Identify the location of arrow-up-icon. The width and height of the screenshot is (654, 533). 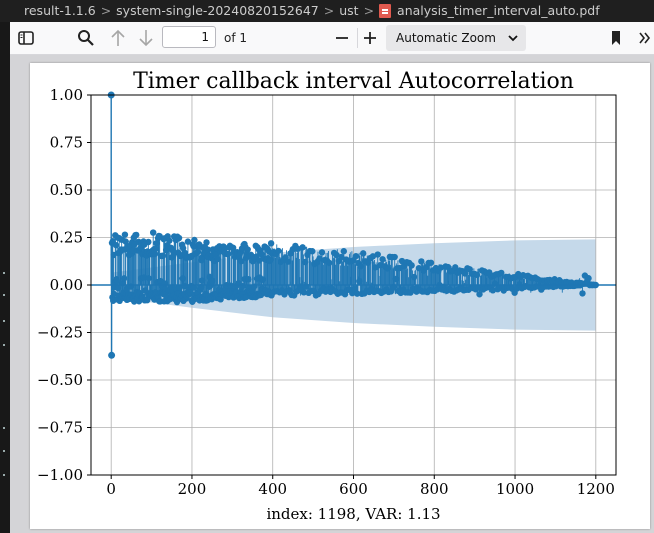
(118, 38).